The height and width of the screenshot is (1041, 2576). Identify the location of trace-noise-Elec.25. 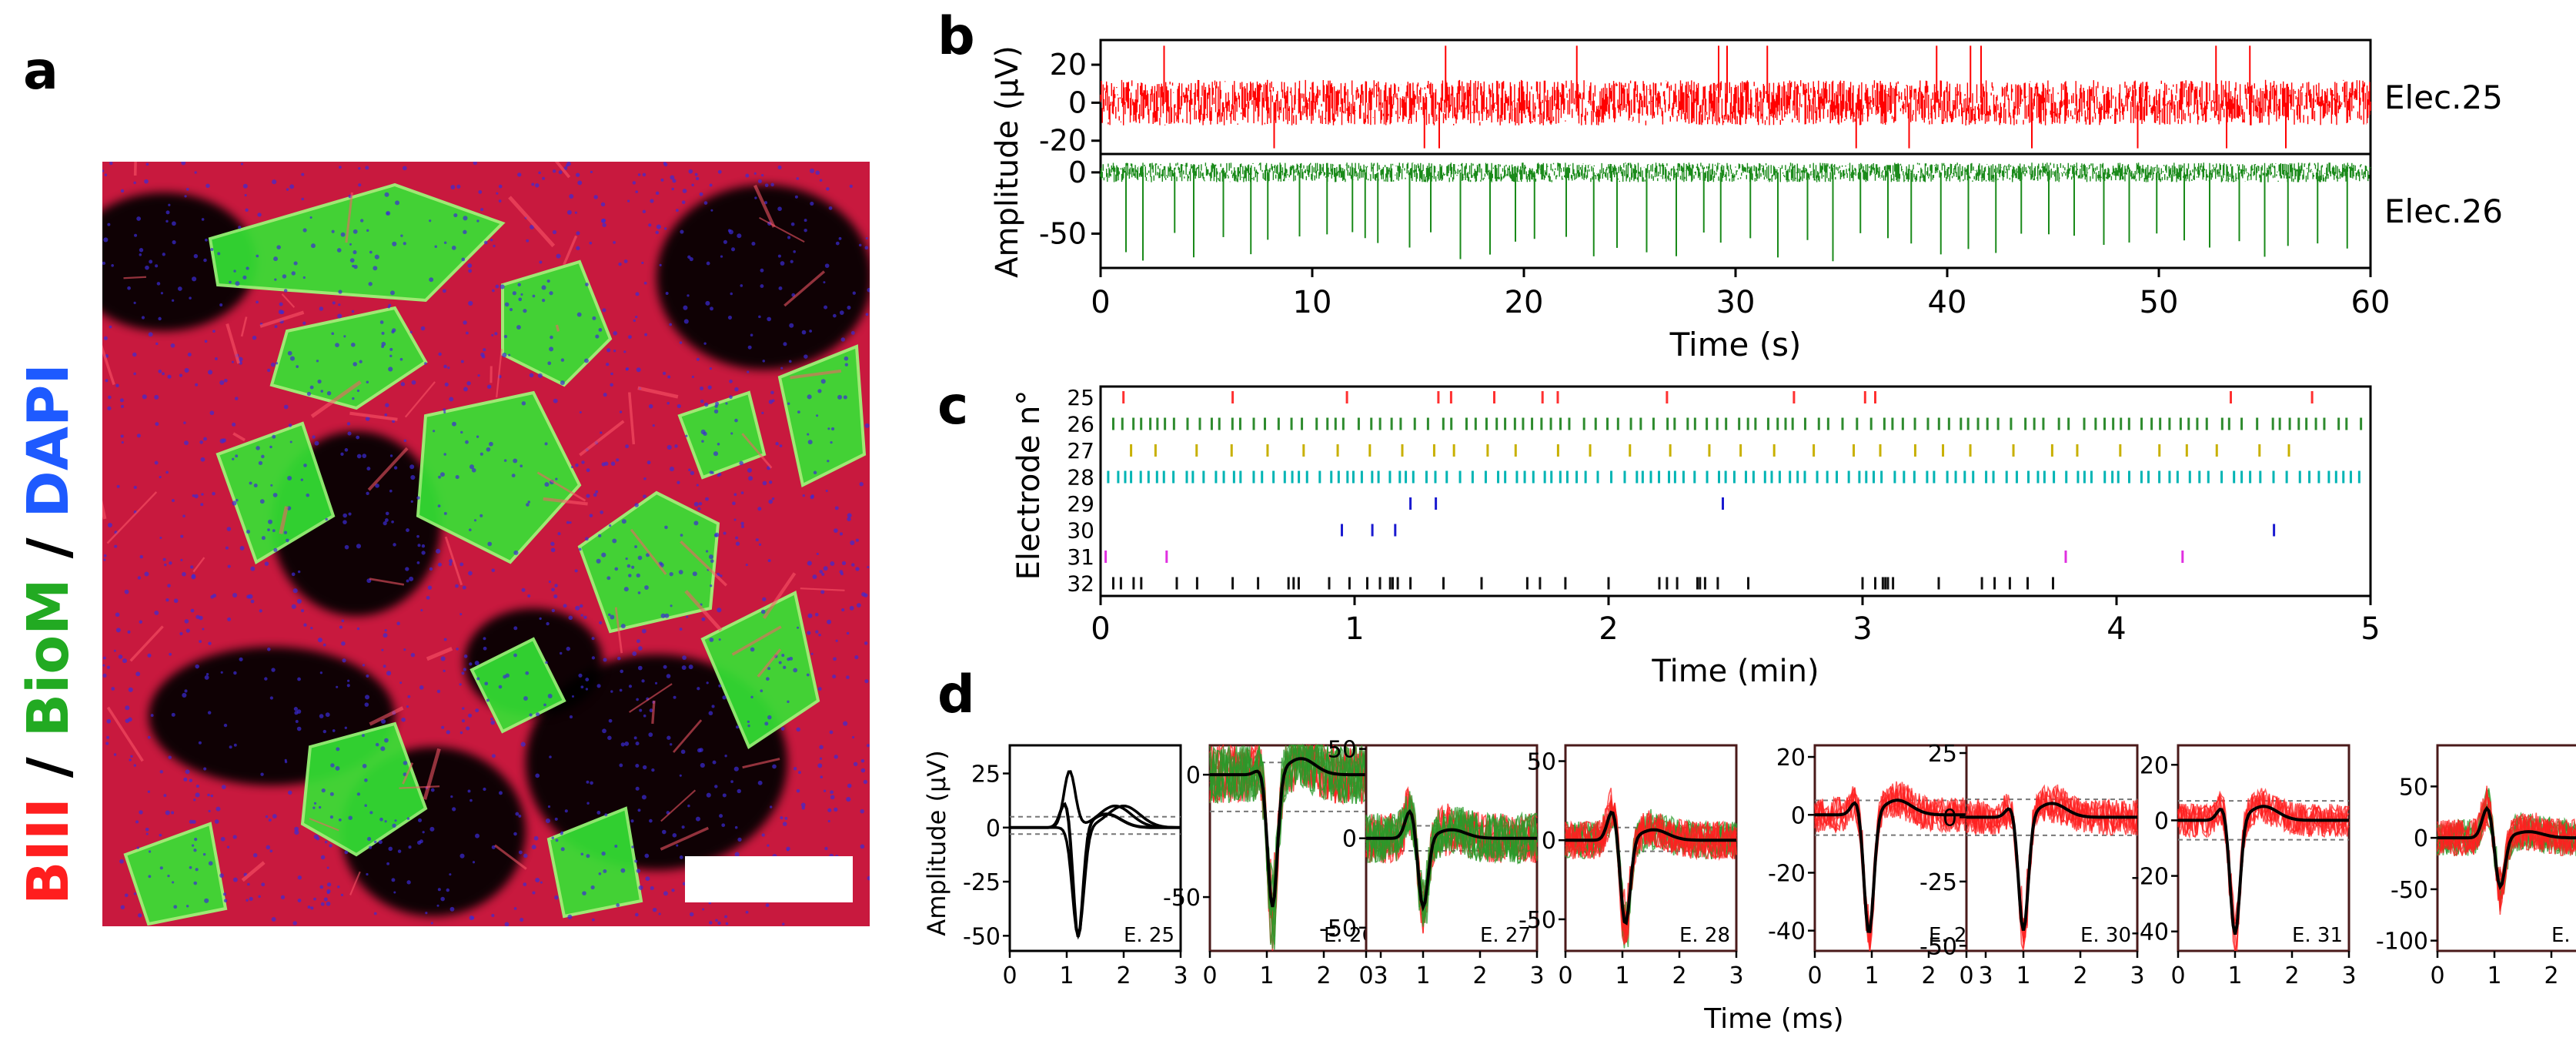
(1735, 102).